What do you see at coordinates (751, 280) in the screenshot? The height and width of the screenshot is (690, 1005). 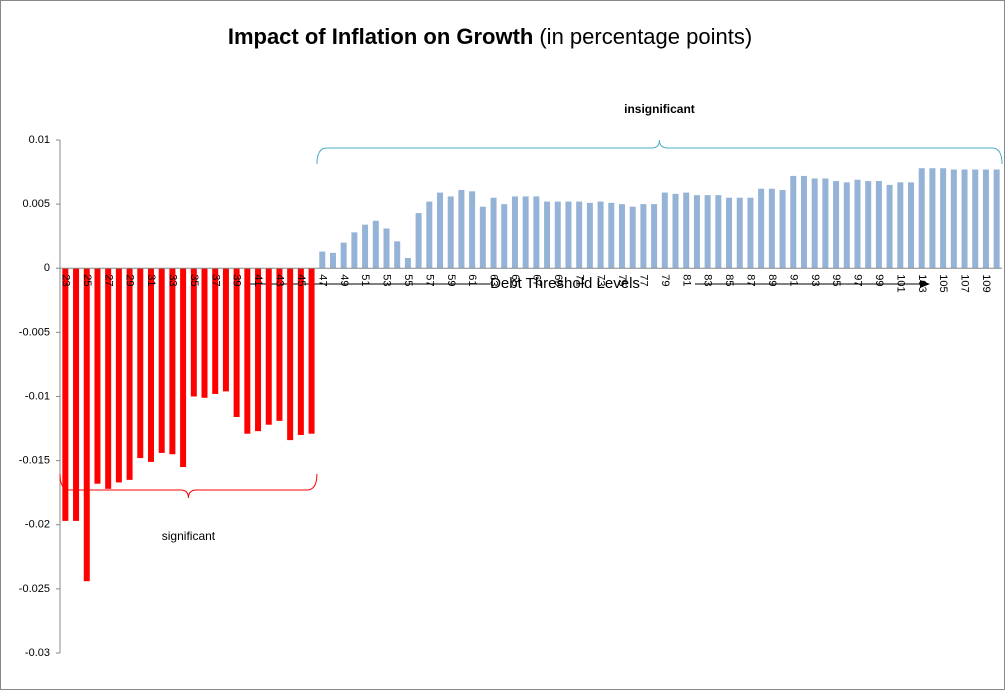 I see `x-tick-label: 87` at bounding box center [751, 280].